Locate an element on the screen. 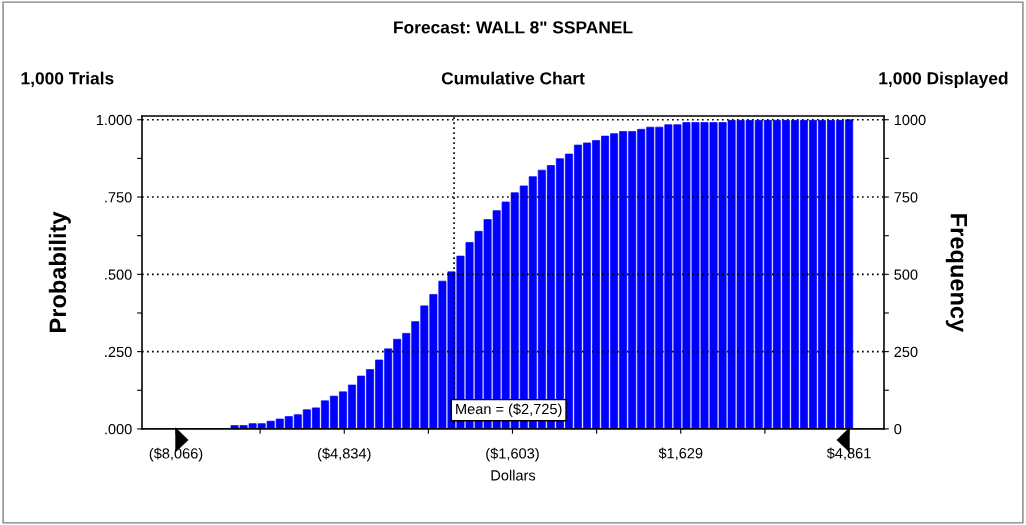  y2-tick-label: 500 is located at coordinates (906, 274).